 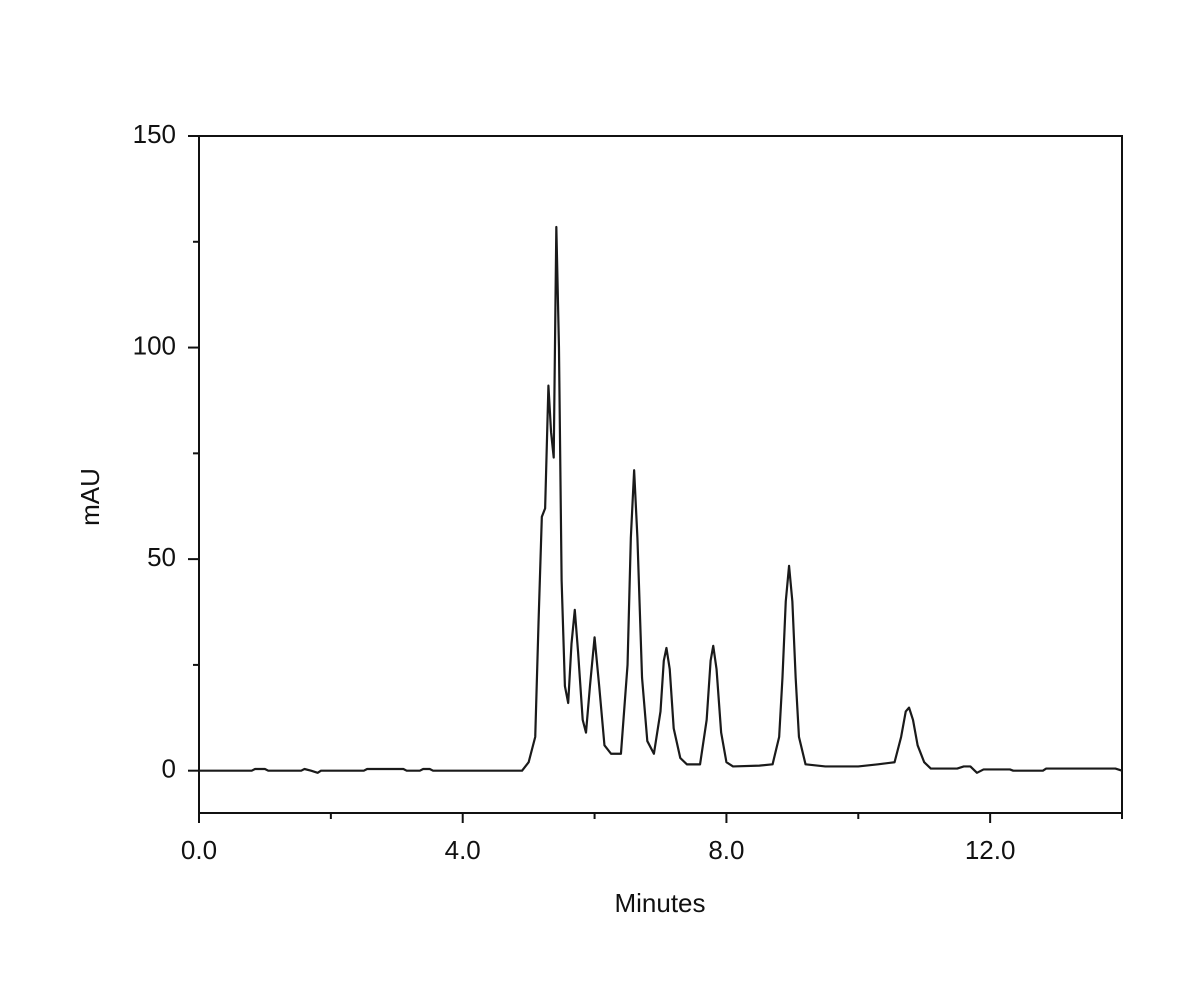 What do you see at coordinates (90, 497) in the screenshot?
I see `y-axis-label: mAU` at bounding box center [90, 497].